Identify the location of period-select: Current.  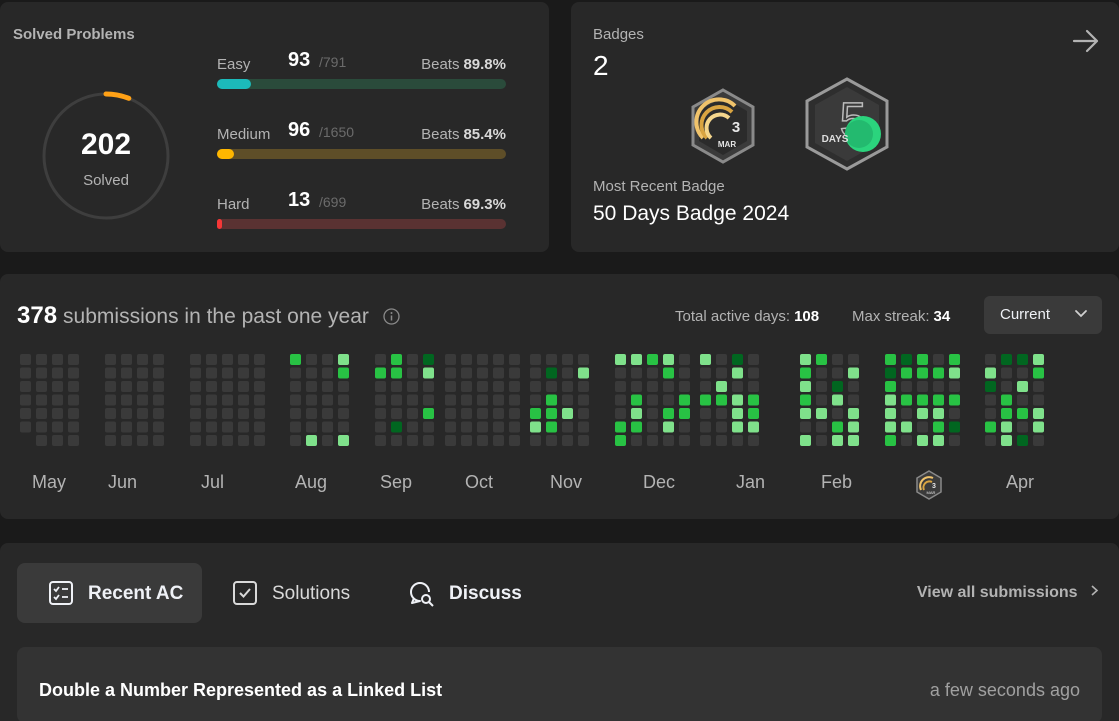
(1043, 315).